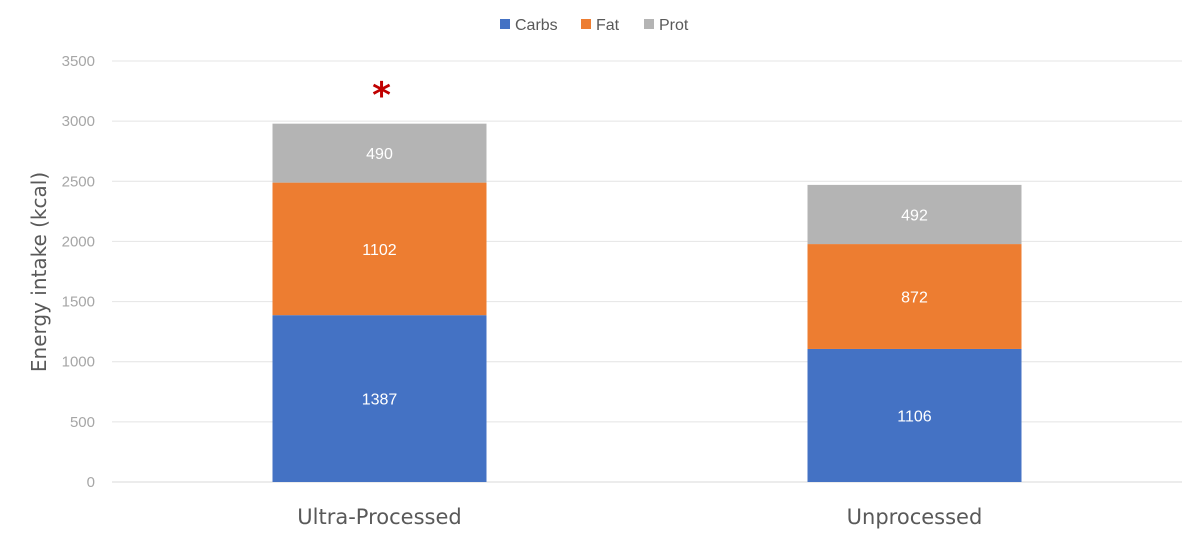  What do you see at coordinates (379, 517) in the screenshot?
I see `category-label: Ultra-Processed` at bounding box center [379, 517].